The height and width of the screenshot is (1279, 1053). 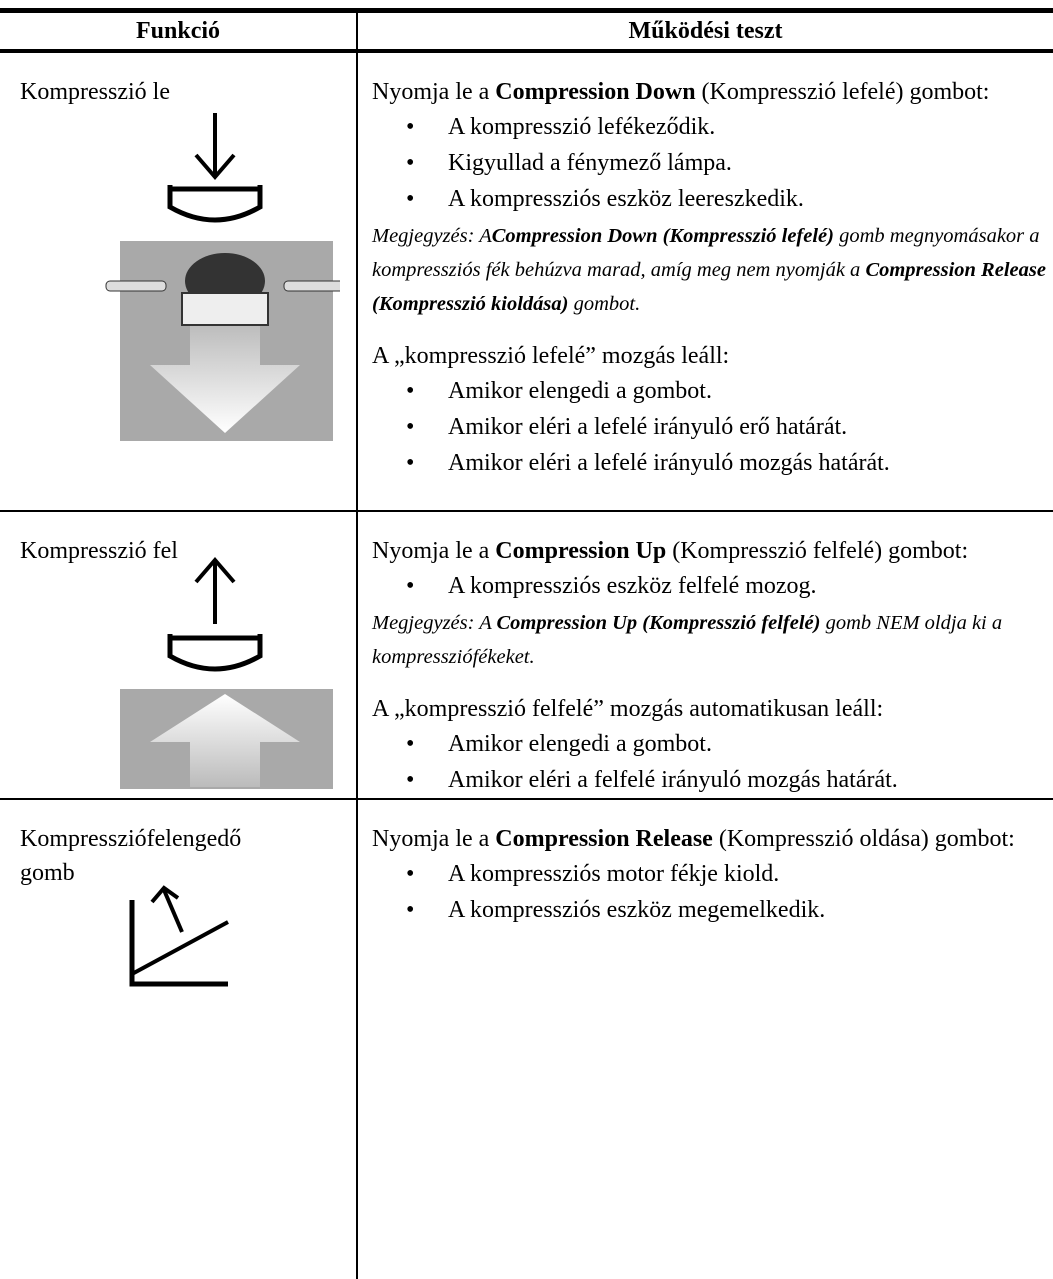 What do you see at coordinates (582, 127) in the screenshot?
I see `text-run: A kompresszió lefékeződik.` at bounding box center [582, 127].